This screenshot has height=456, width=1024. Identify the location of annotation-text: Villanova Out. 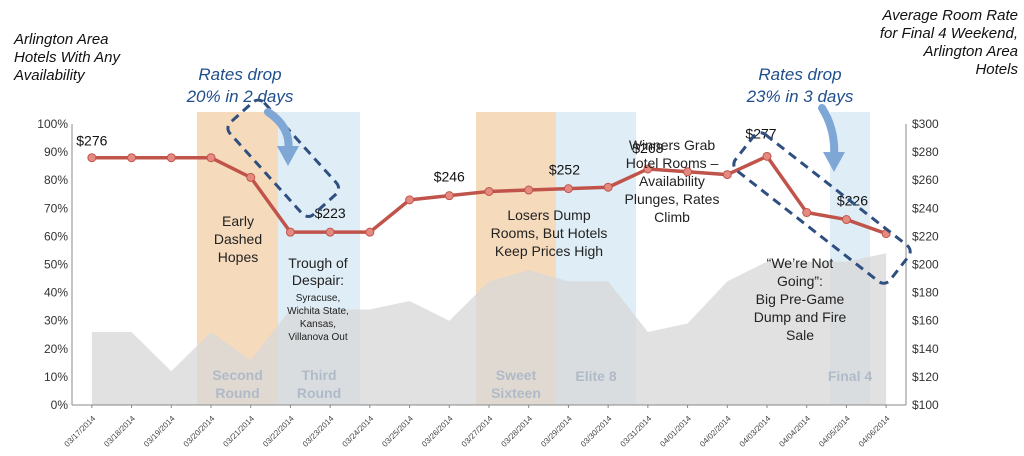
(318, 337).